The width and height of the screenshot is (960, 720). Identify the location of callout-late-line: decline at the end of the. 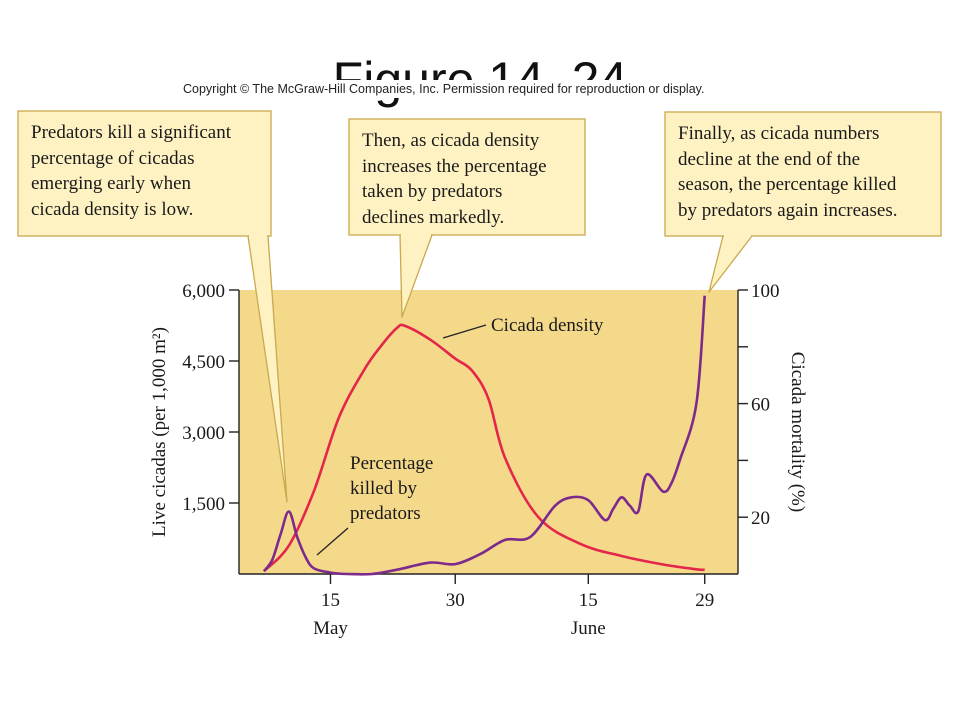
(769, 159).